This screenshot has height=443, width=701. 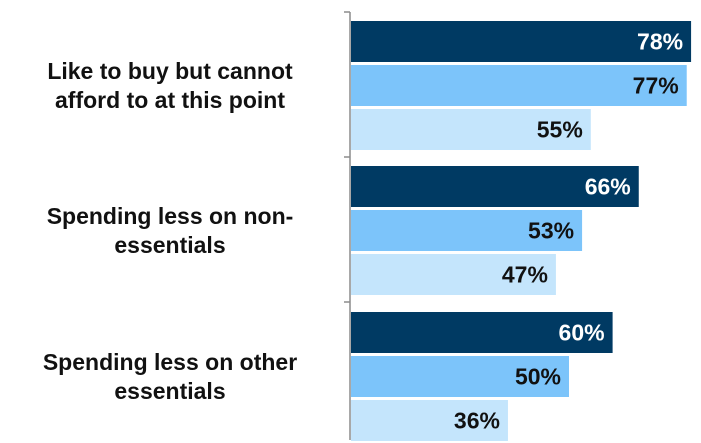 I want to click on bar-value-label: 36%, so click(x=477, y=421).